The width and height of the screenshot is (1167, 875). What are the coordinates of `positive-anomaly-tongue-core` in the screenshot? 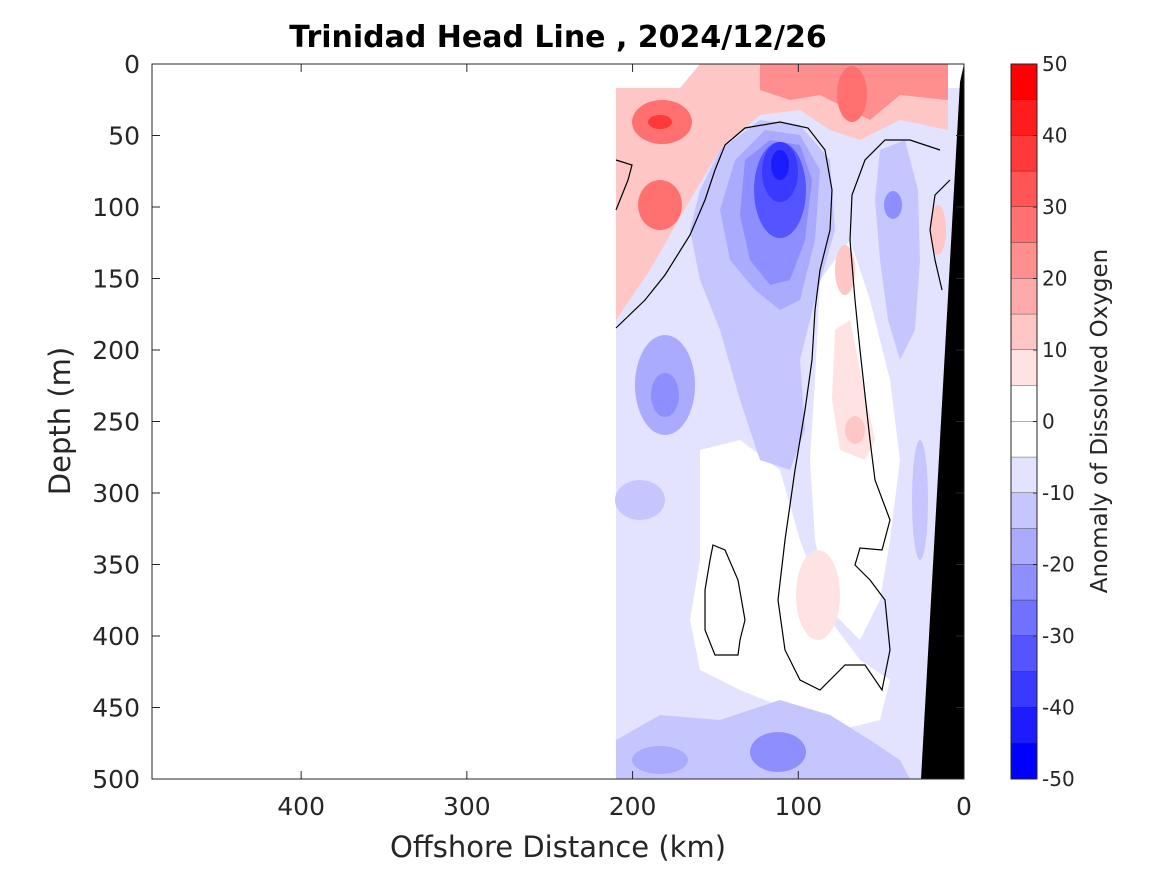 It's located at (855, 430).